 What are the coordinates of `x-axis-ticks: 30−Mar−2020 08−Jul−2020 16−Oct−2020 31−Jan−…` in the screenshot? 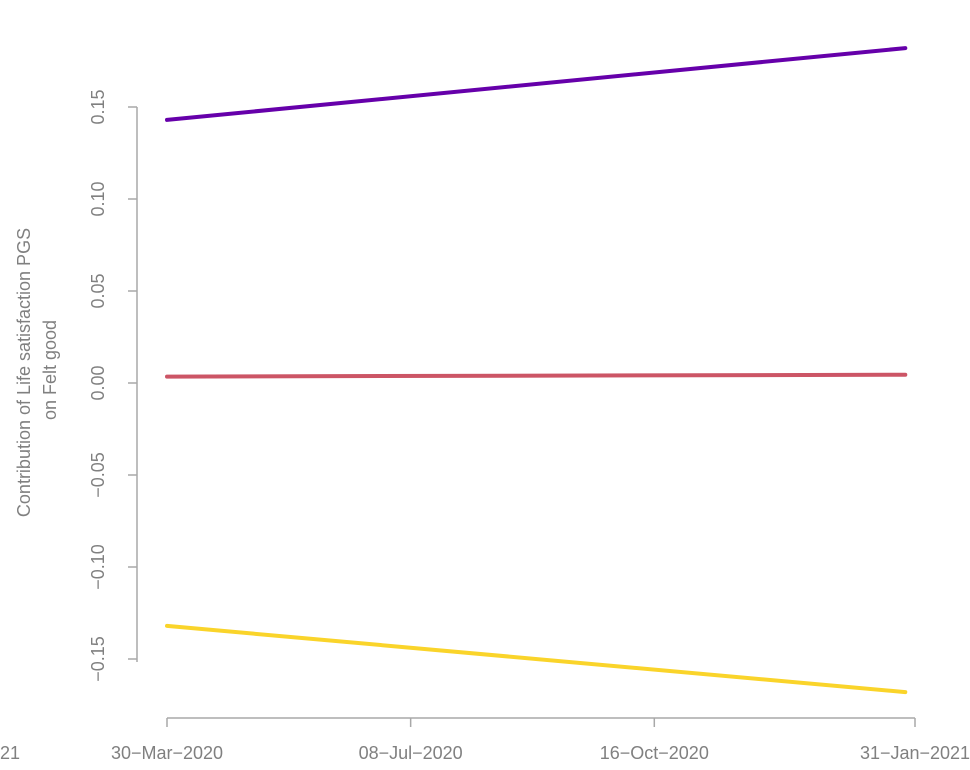 It's located at (540, 740).